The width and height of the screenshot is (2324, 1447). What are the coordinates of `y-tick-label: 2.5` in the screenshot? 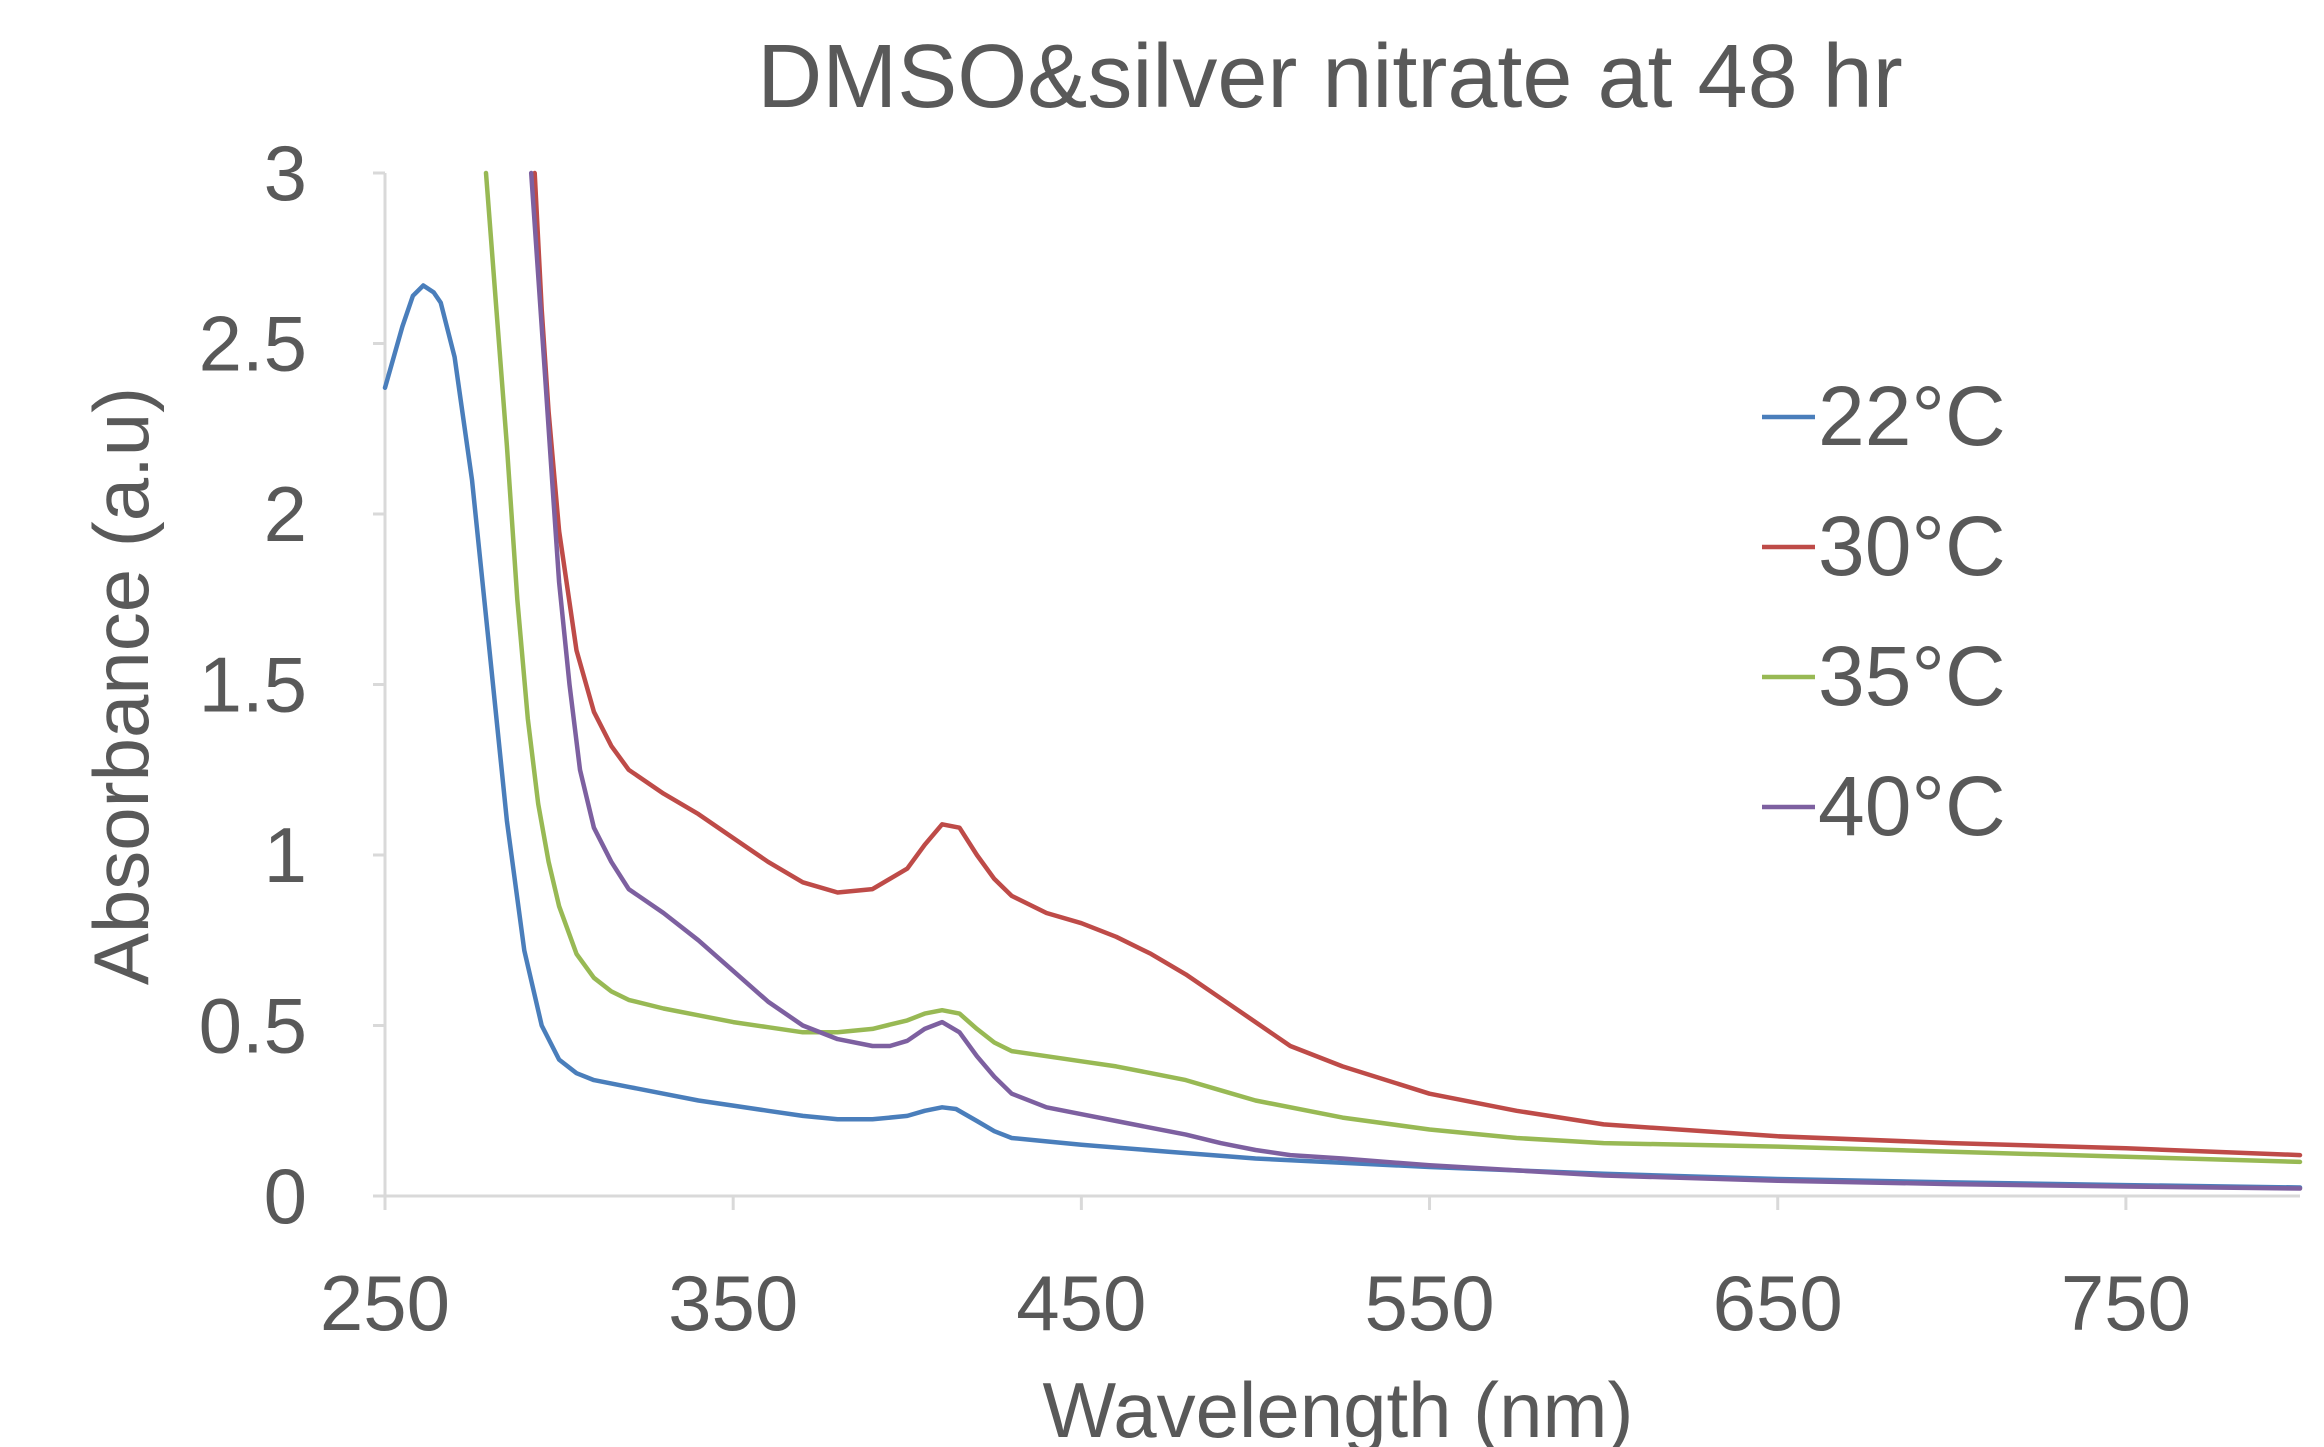 It's located at (253, 344).